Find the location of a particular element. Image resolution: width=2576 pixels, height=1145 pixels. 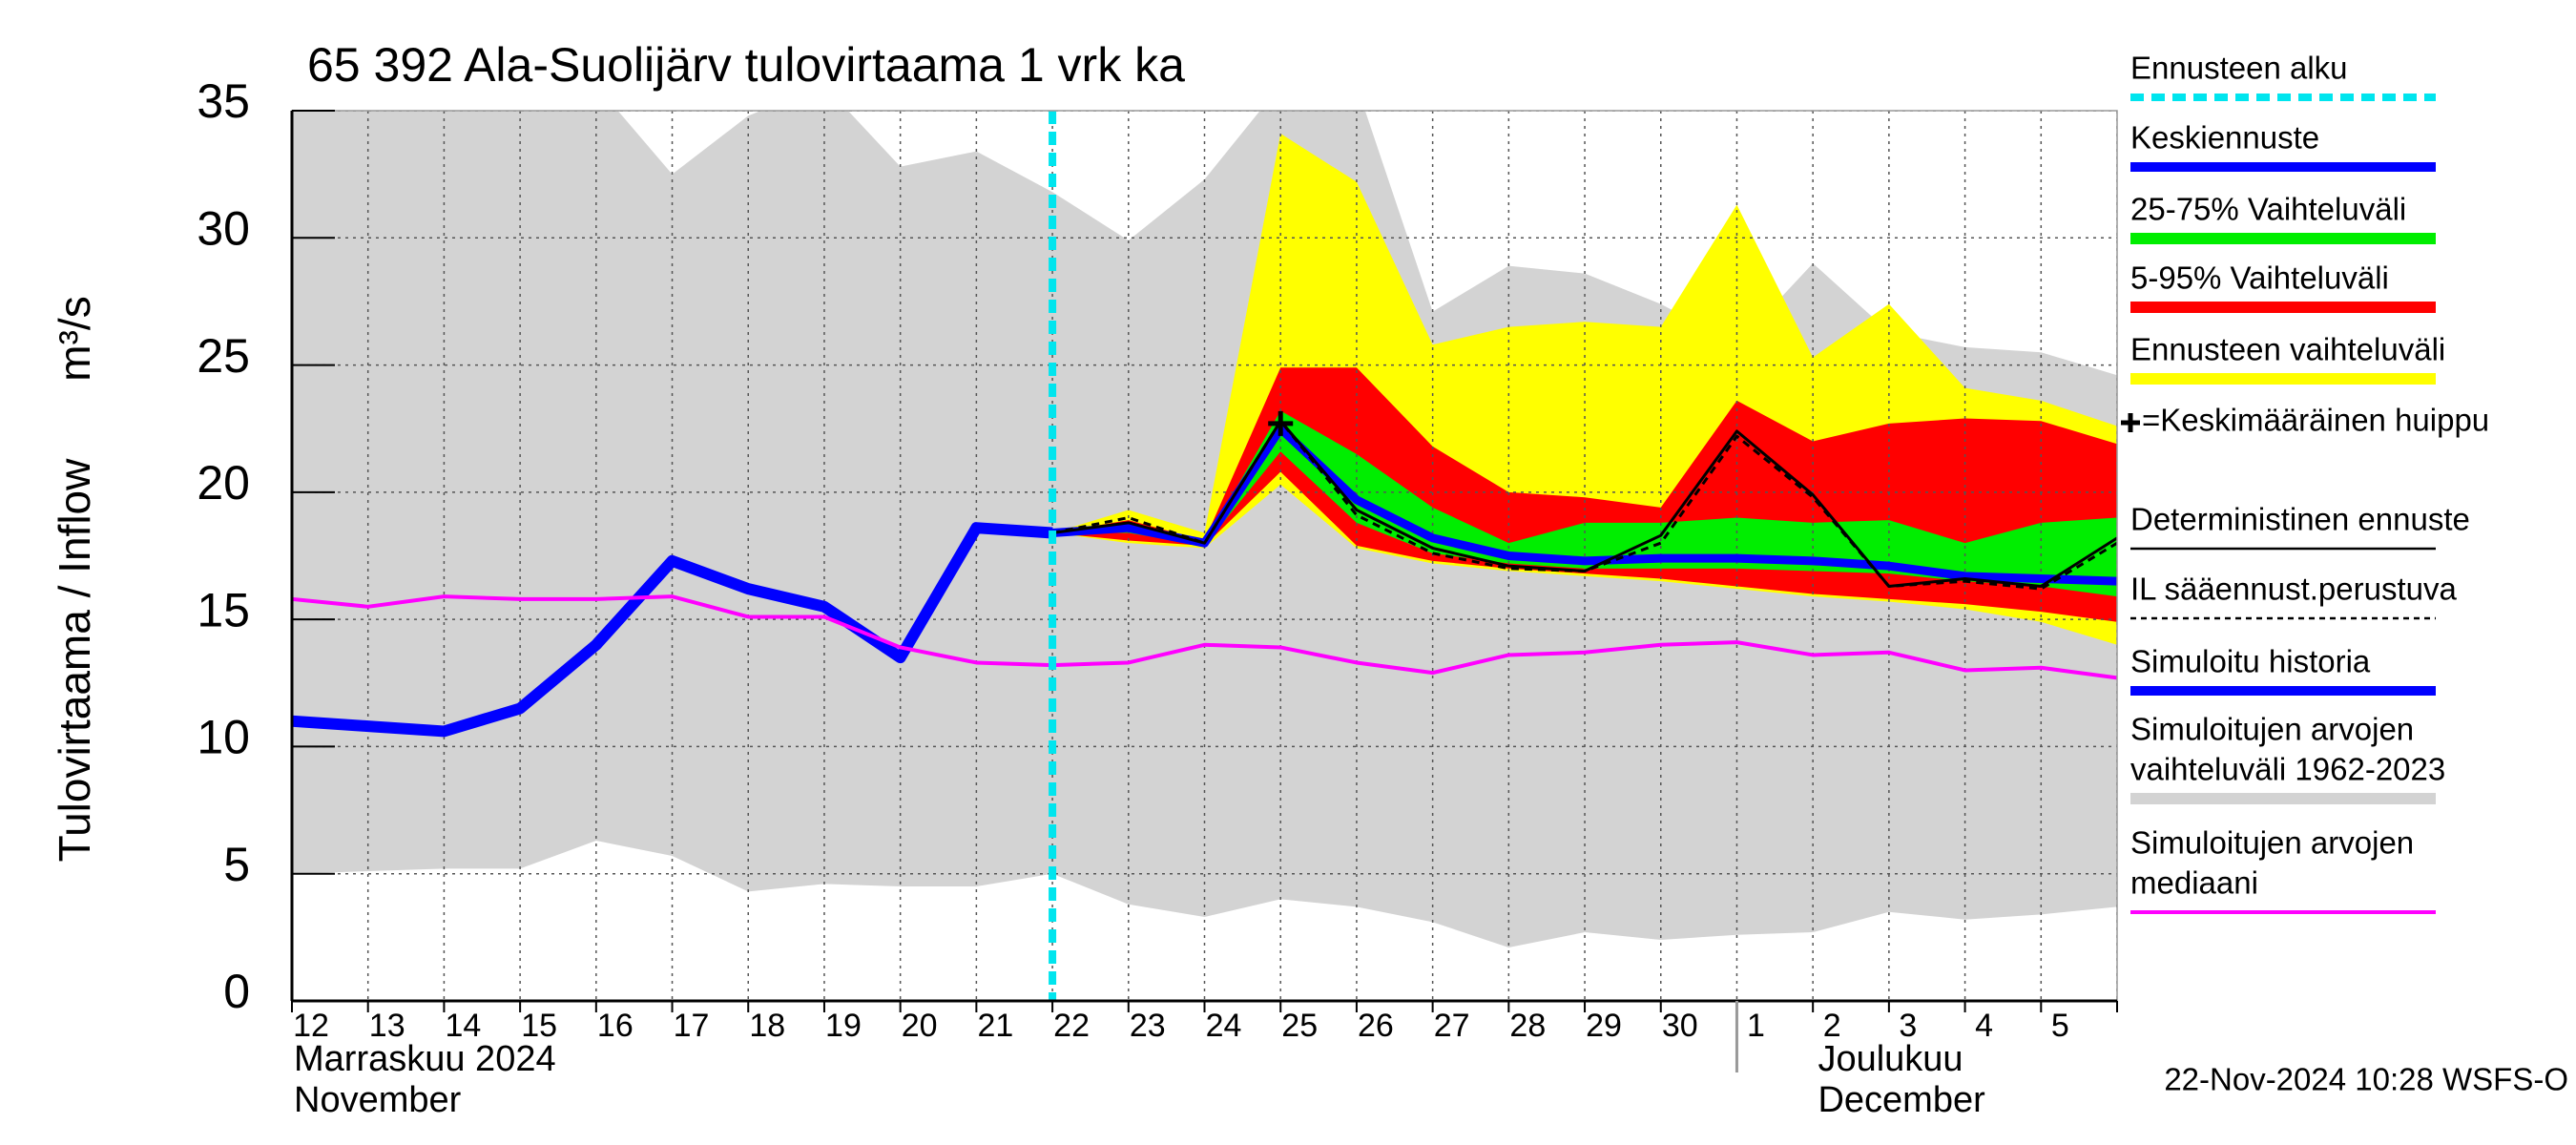

legend-label: Deterministinen ennuste is located at coordinates (2300, 519).